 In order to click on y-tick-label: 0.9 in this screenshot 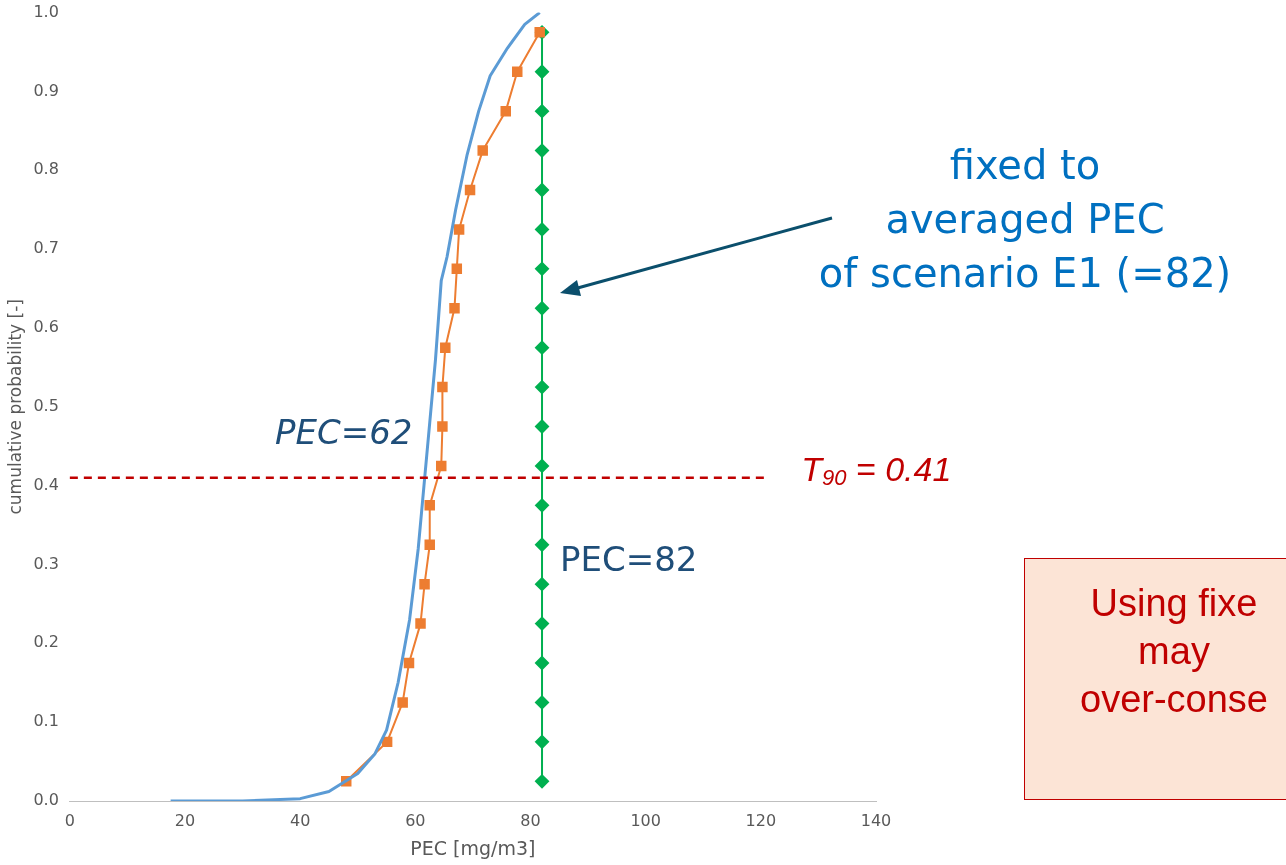, I will do `click(46, 90)`.